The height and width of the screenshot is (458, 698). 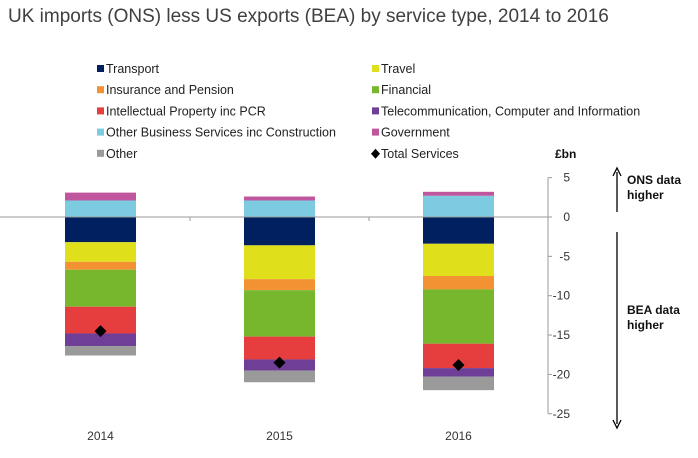 What do you see at coordinates (170, 90) in the screenshot?
I see `legend-label: Insurance and Pension` at bounding box center [170, 90].